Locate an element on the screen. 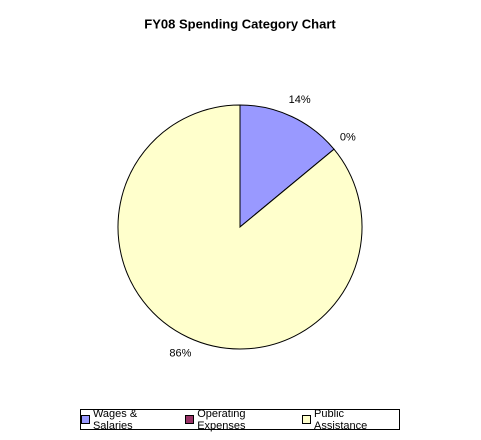  legend-item: Wages & Salaries is located at coordinates (130, 420).